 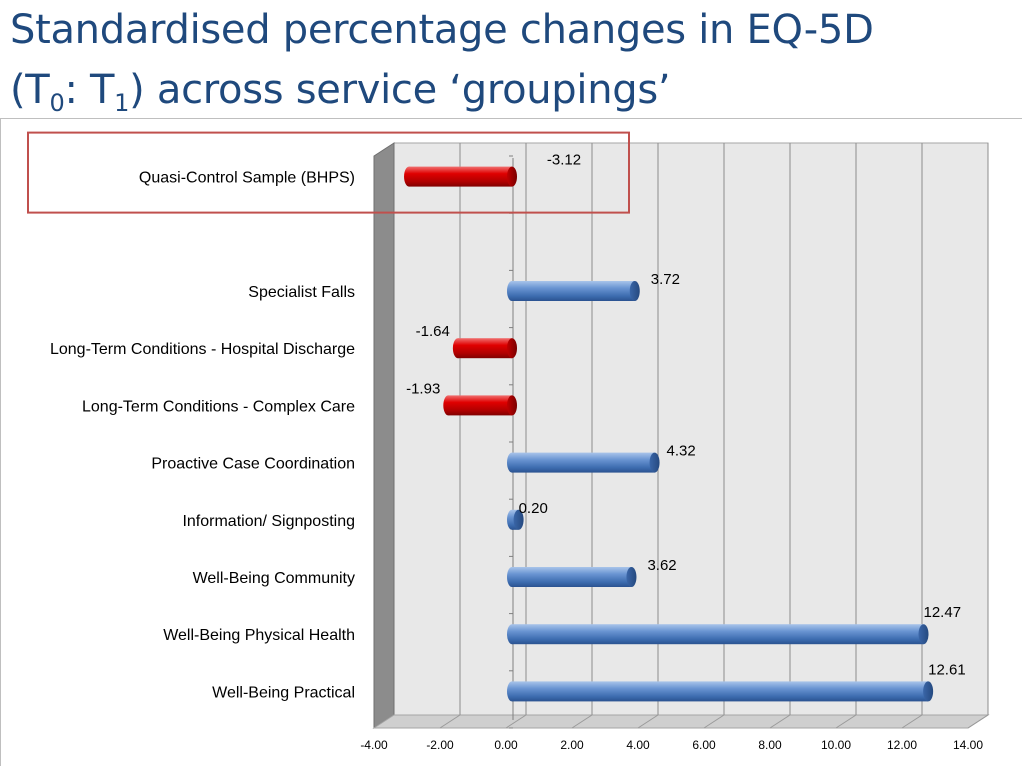 What do you see at coordinates (283, 692) in the screenshot?
I see `category-label: Well-Being Practical` at bounding box center [283, 692].